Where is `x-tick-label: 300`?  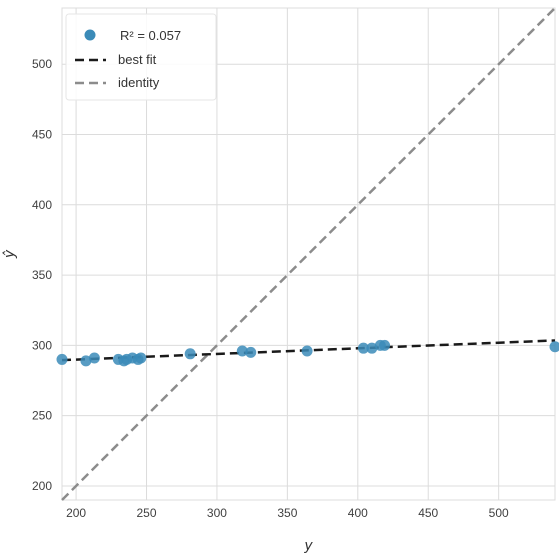 x-tick-label: 300 is located at coordinates (217, 513).